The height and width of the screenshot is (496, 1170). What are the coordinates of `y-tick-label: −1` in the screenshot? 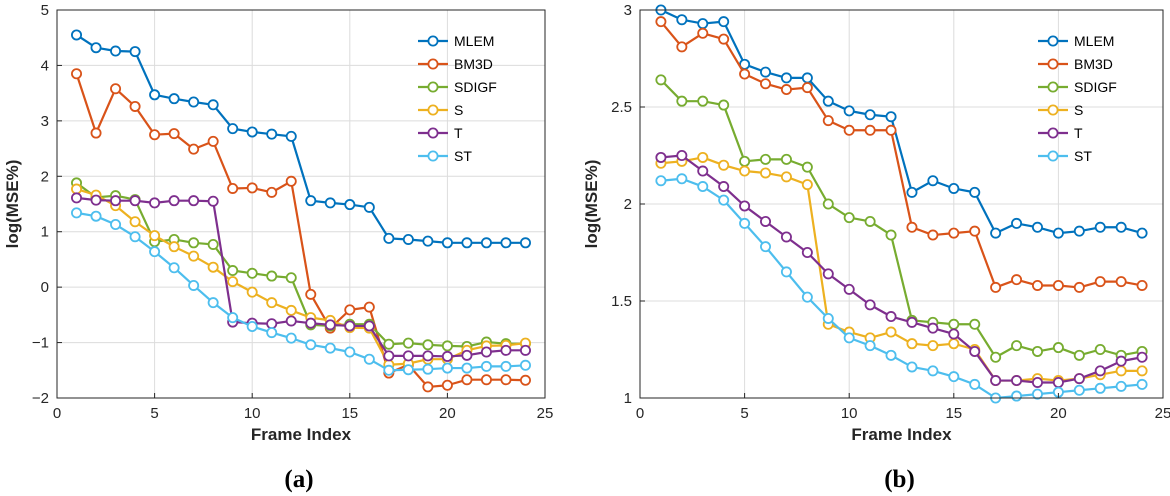 It's located at (40, 343).